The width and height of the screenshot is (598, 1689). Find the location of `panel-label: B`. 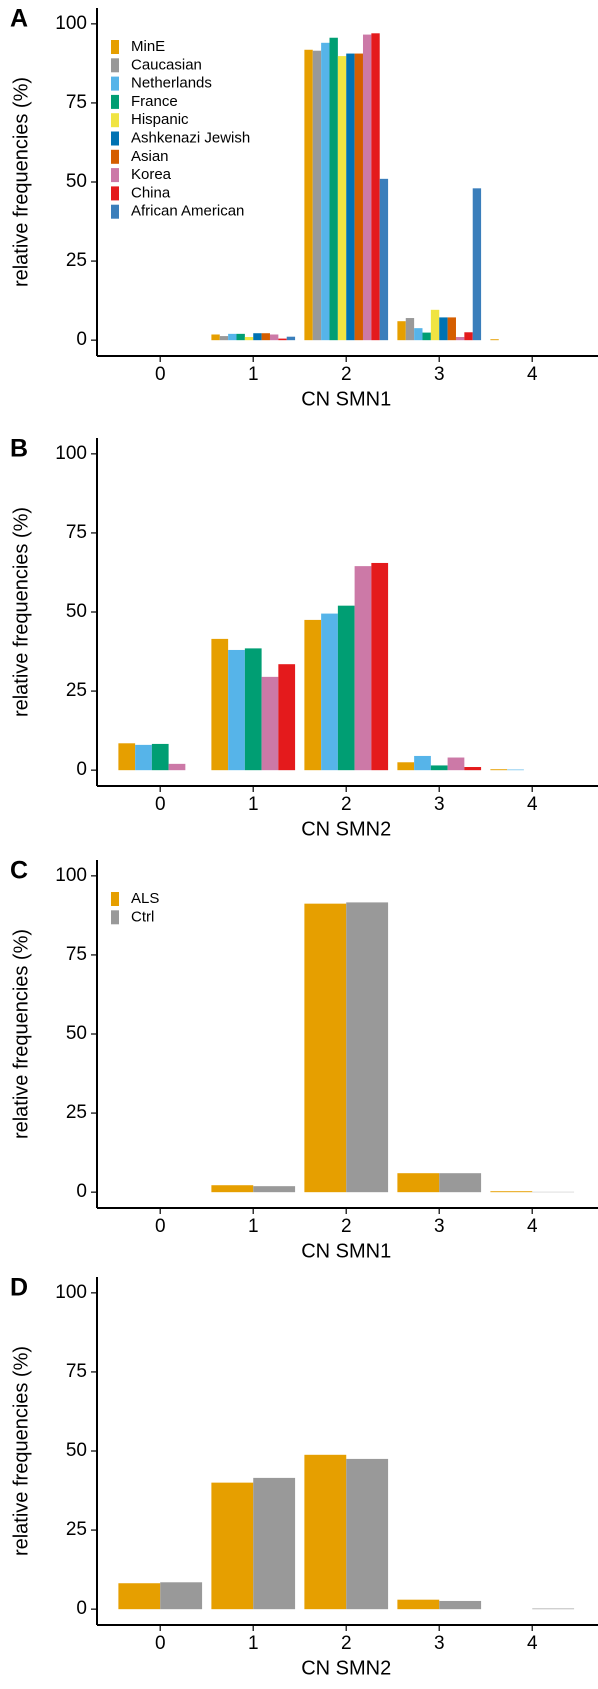

panel-label: B is located at coordinates (19, 449).